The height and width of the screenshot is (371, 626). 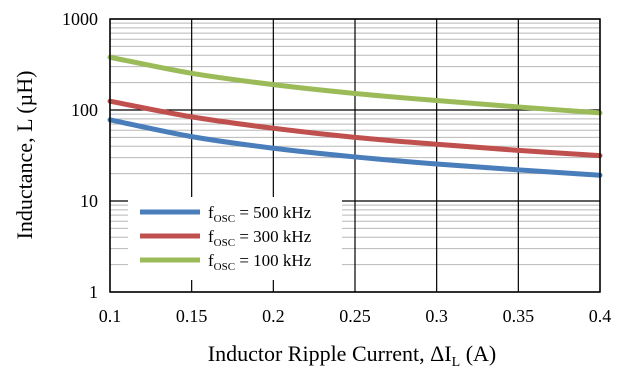 What do you see at coordinates (192, 316) in the screenshot?
I see `x-tick-label: 0.15` at bounding box center [192, 316].